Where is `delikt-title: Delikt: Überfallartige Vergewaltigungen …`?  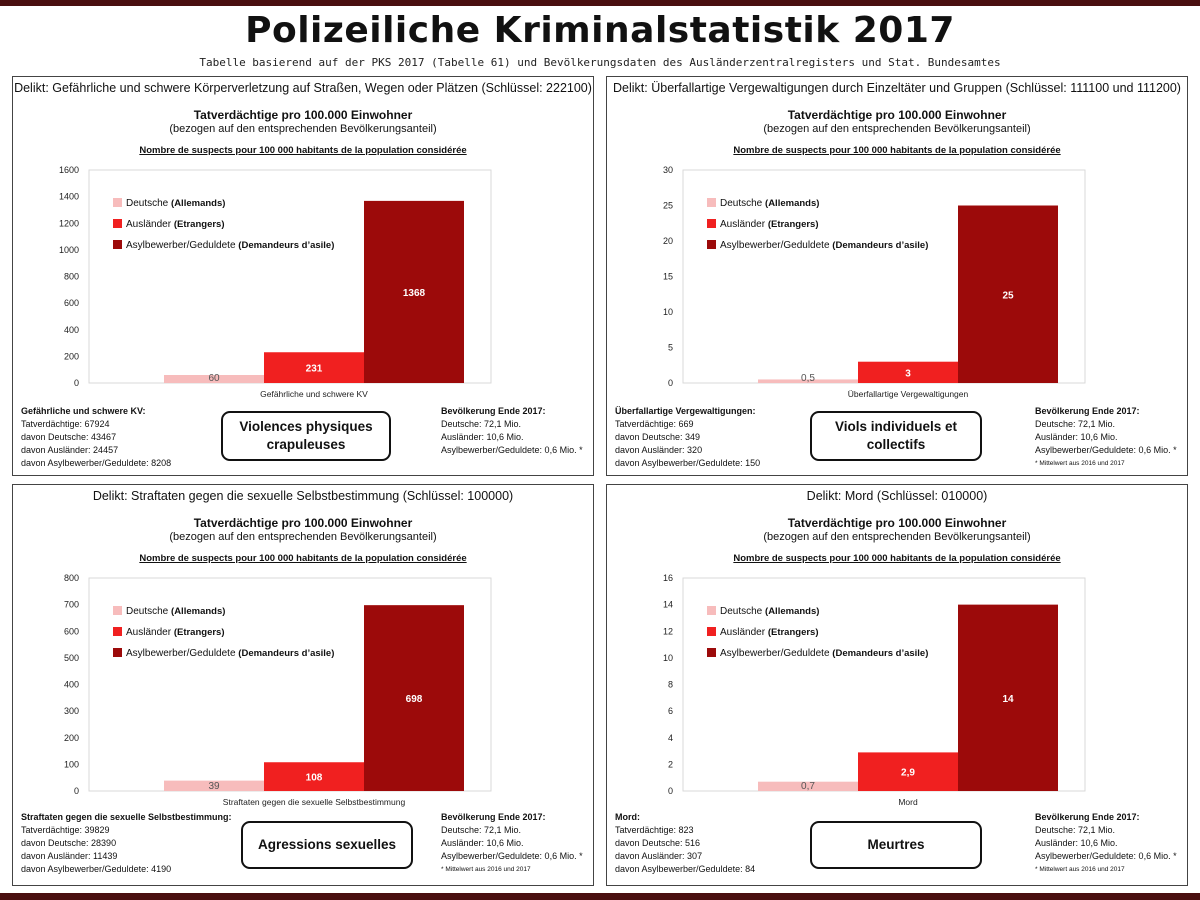 delikt-title: Delikt: Überfallartige Vergewaltigungen … is located at coordinates (897, 88).